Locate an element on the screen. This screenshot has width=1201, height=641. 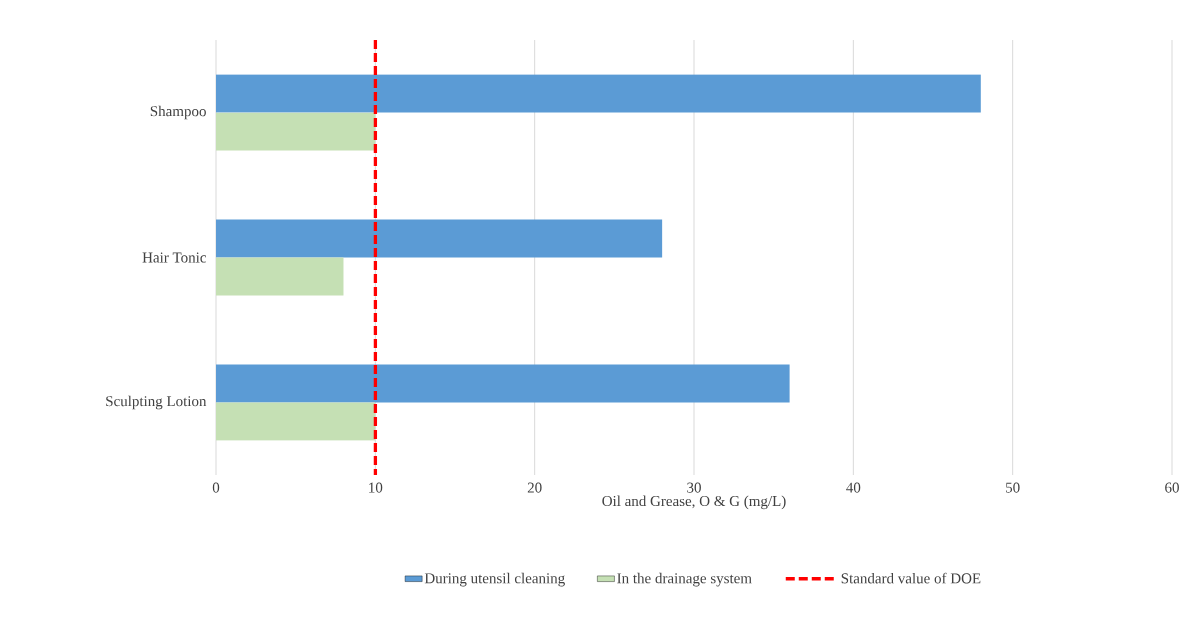
x-axis-title: Oil and Grease, O & G (mg/L) is located at coordinates (694, 502).